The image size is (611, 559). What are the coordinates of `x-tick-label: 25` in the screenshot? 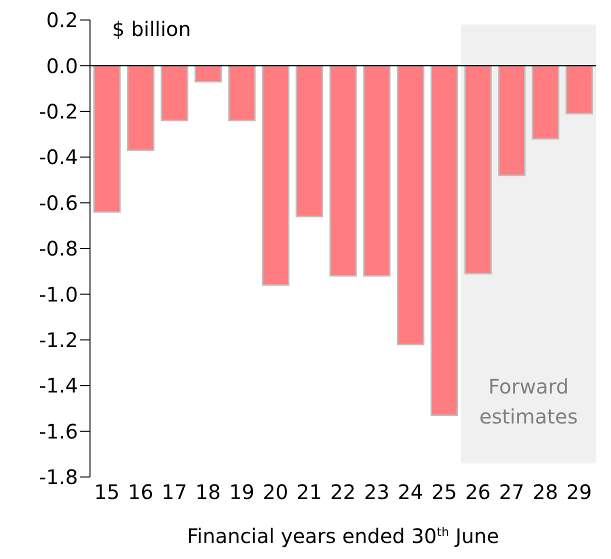 It's located at (444, 492).